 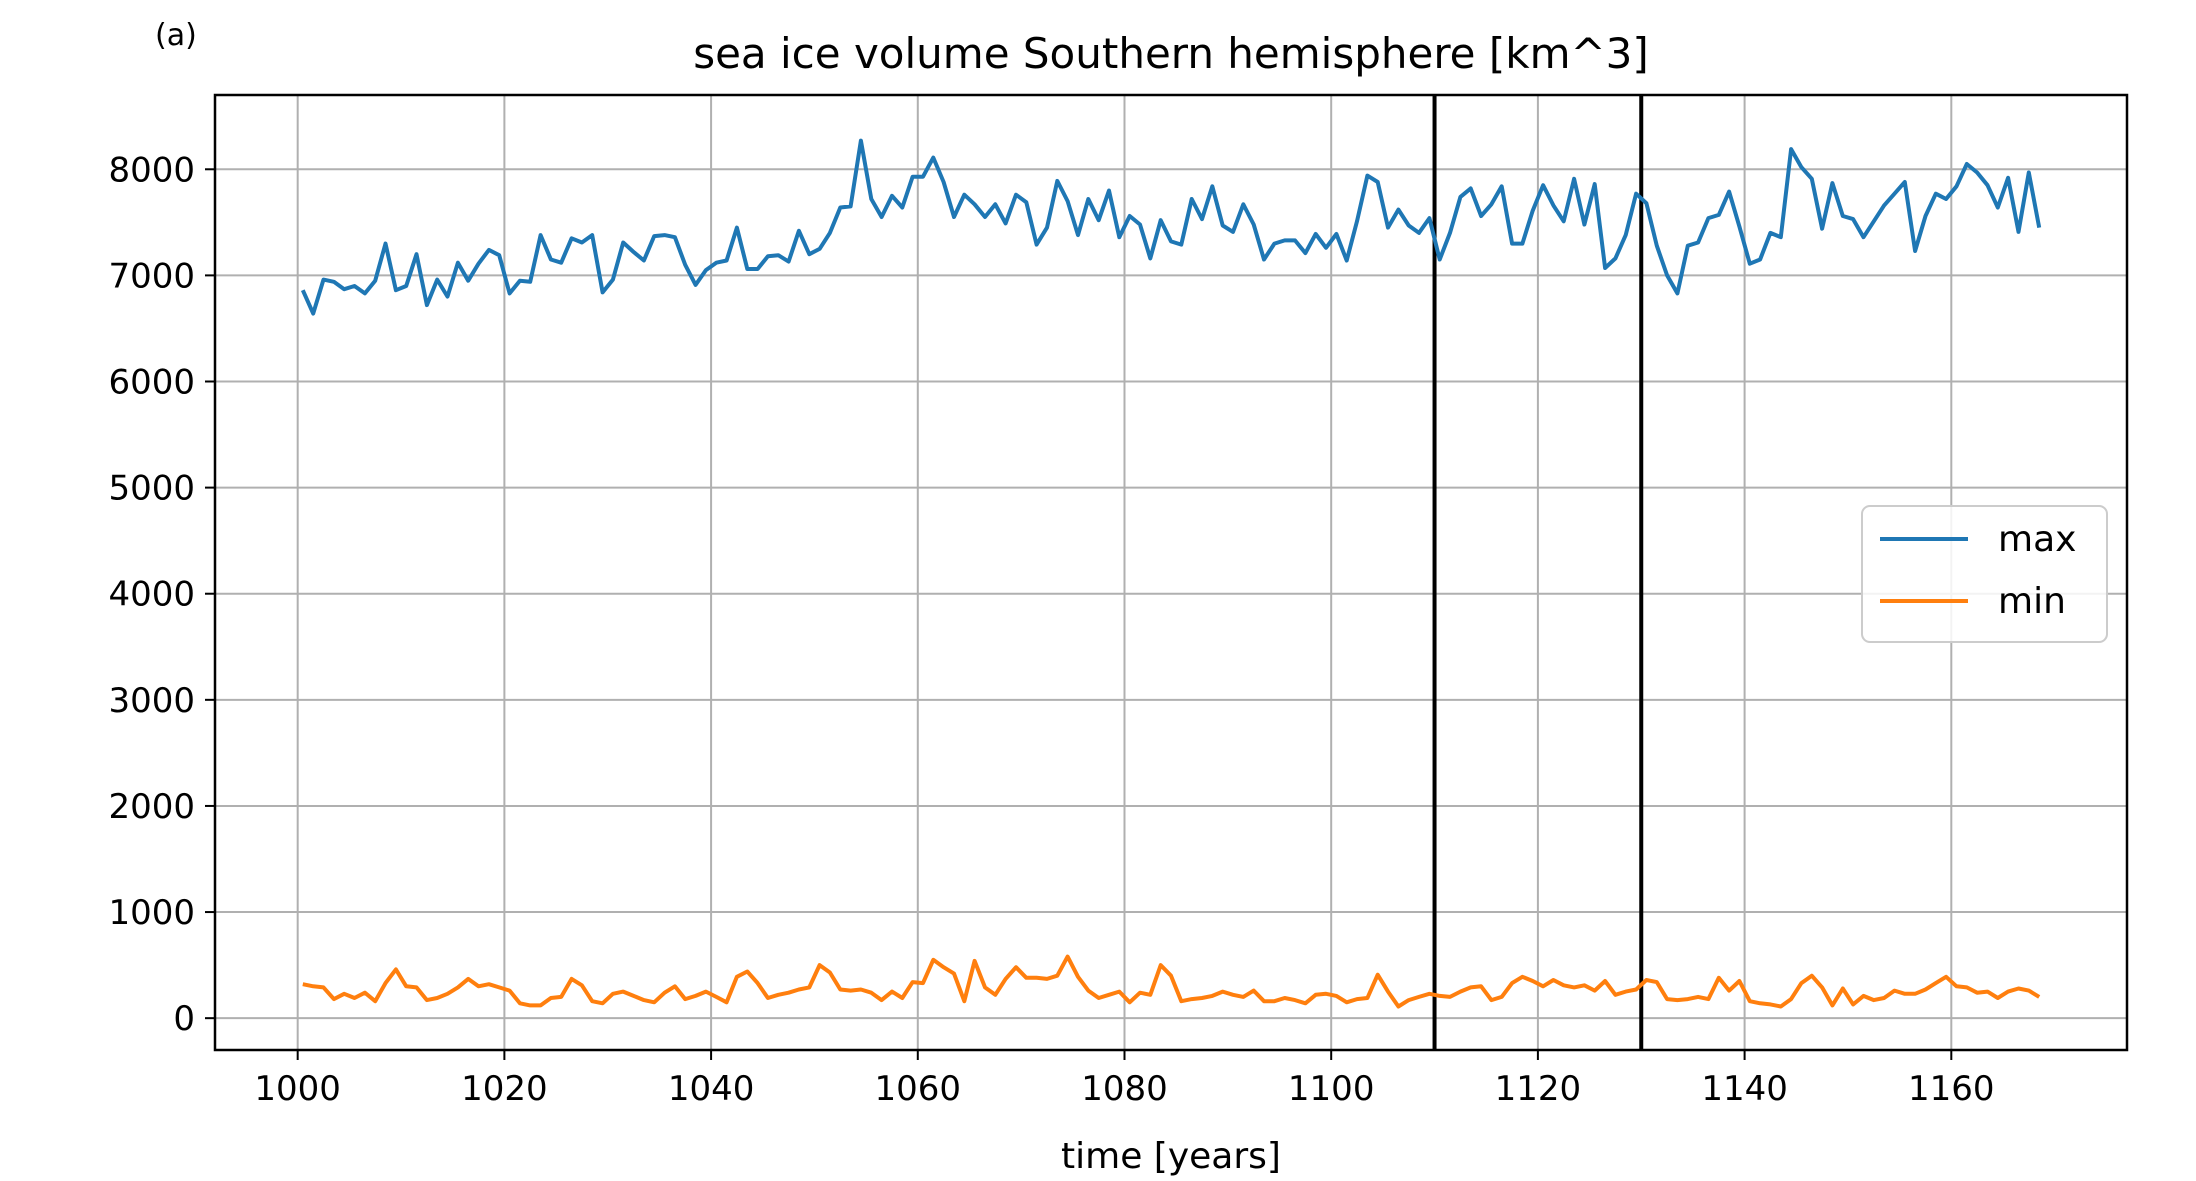 What do you see at coordinates (918, 1089) in the screenshot?
I see `x-tick-label: 1060` at bounding box center [918, 1089].